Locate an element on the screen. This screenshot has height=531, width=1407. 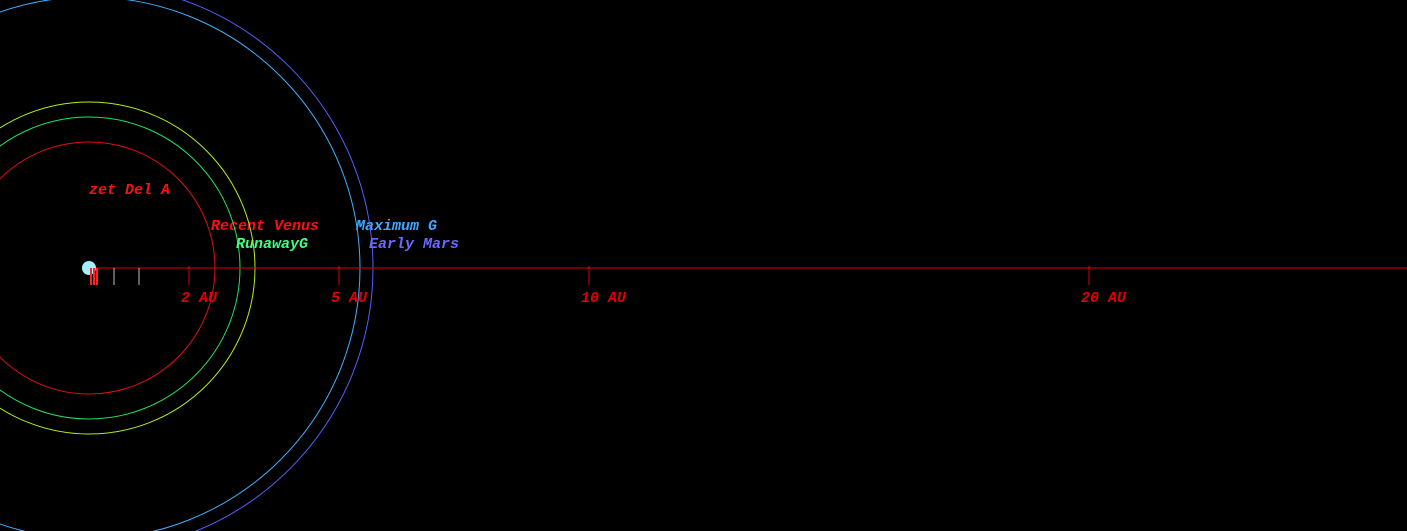
tick-label: 10 AU is located at coordinates (604, 298).